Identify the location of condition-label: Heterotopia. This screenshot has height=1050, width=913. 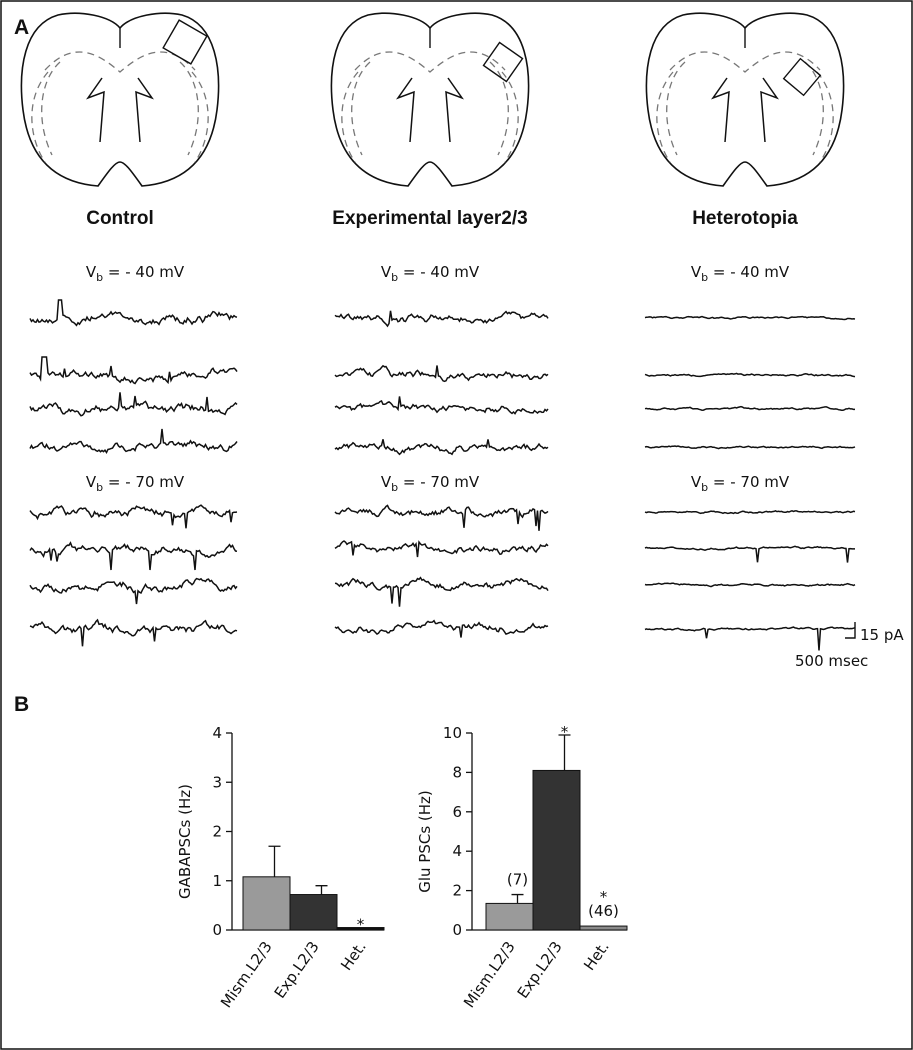
(745, 218).